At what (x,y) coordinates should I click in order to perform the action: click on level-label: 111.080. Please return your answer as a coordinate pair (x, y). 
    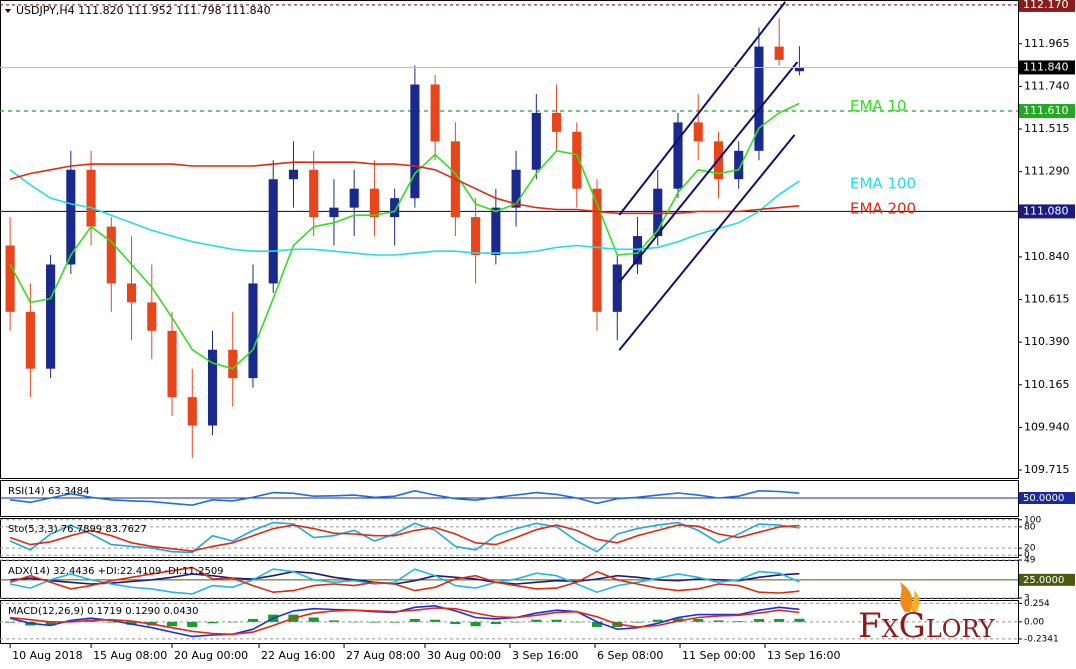
    Looking at the image, I should click on (1046, 210).